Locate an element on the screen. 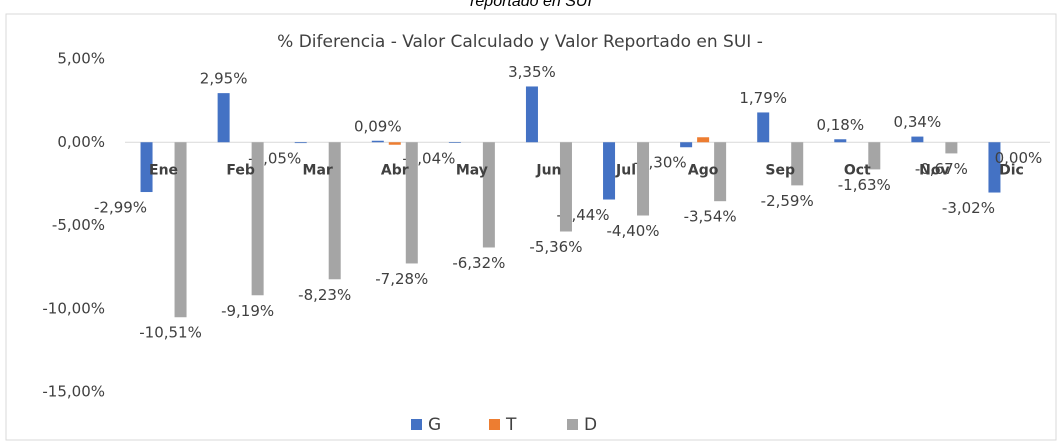 Image resolution: width=1062 pixels, height=442 pixels. y-tick-label: 0,00% is located at coordinates (81, 142).